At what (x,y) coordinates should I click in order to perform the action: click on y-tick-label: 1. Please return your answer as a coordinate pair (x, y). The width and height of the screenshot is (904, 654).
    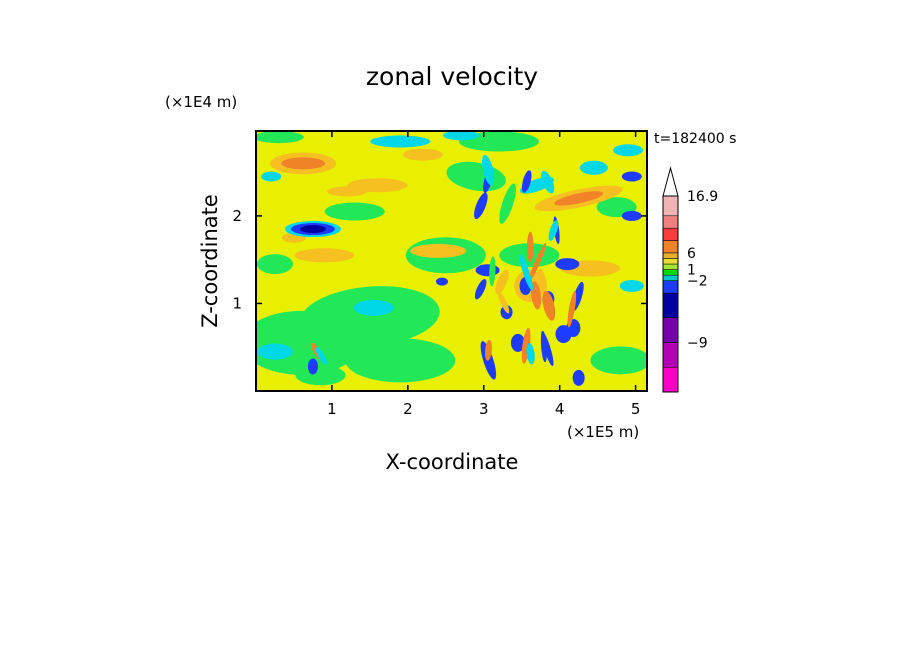
    Looking at the image, I should click on (237, 303).